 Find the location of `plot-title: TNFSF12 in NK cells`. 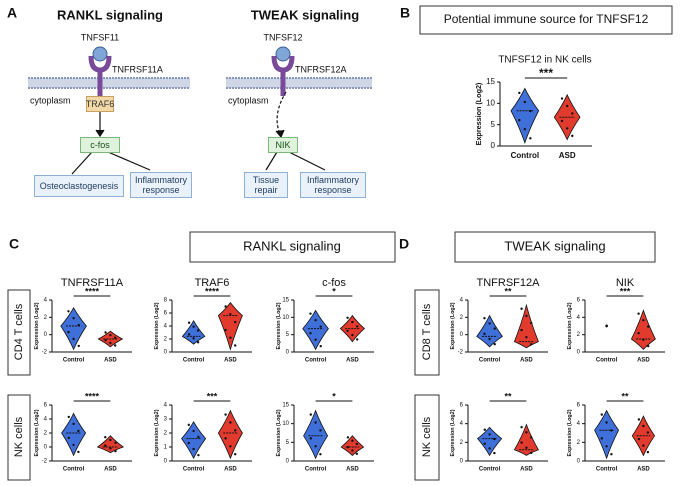

plot-title: TNFSF12 in NK cells is located at coordinates (544, 60).